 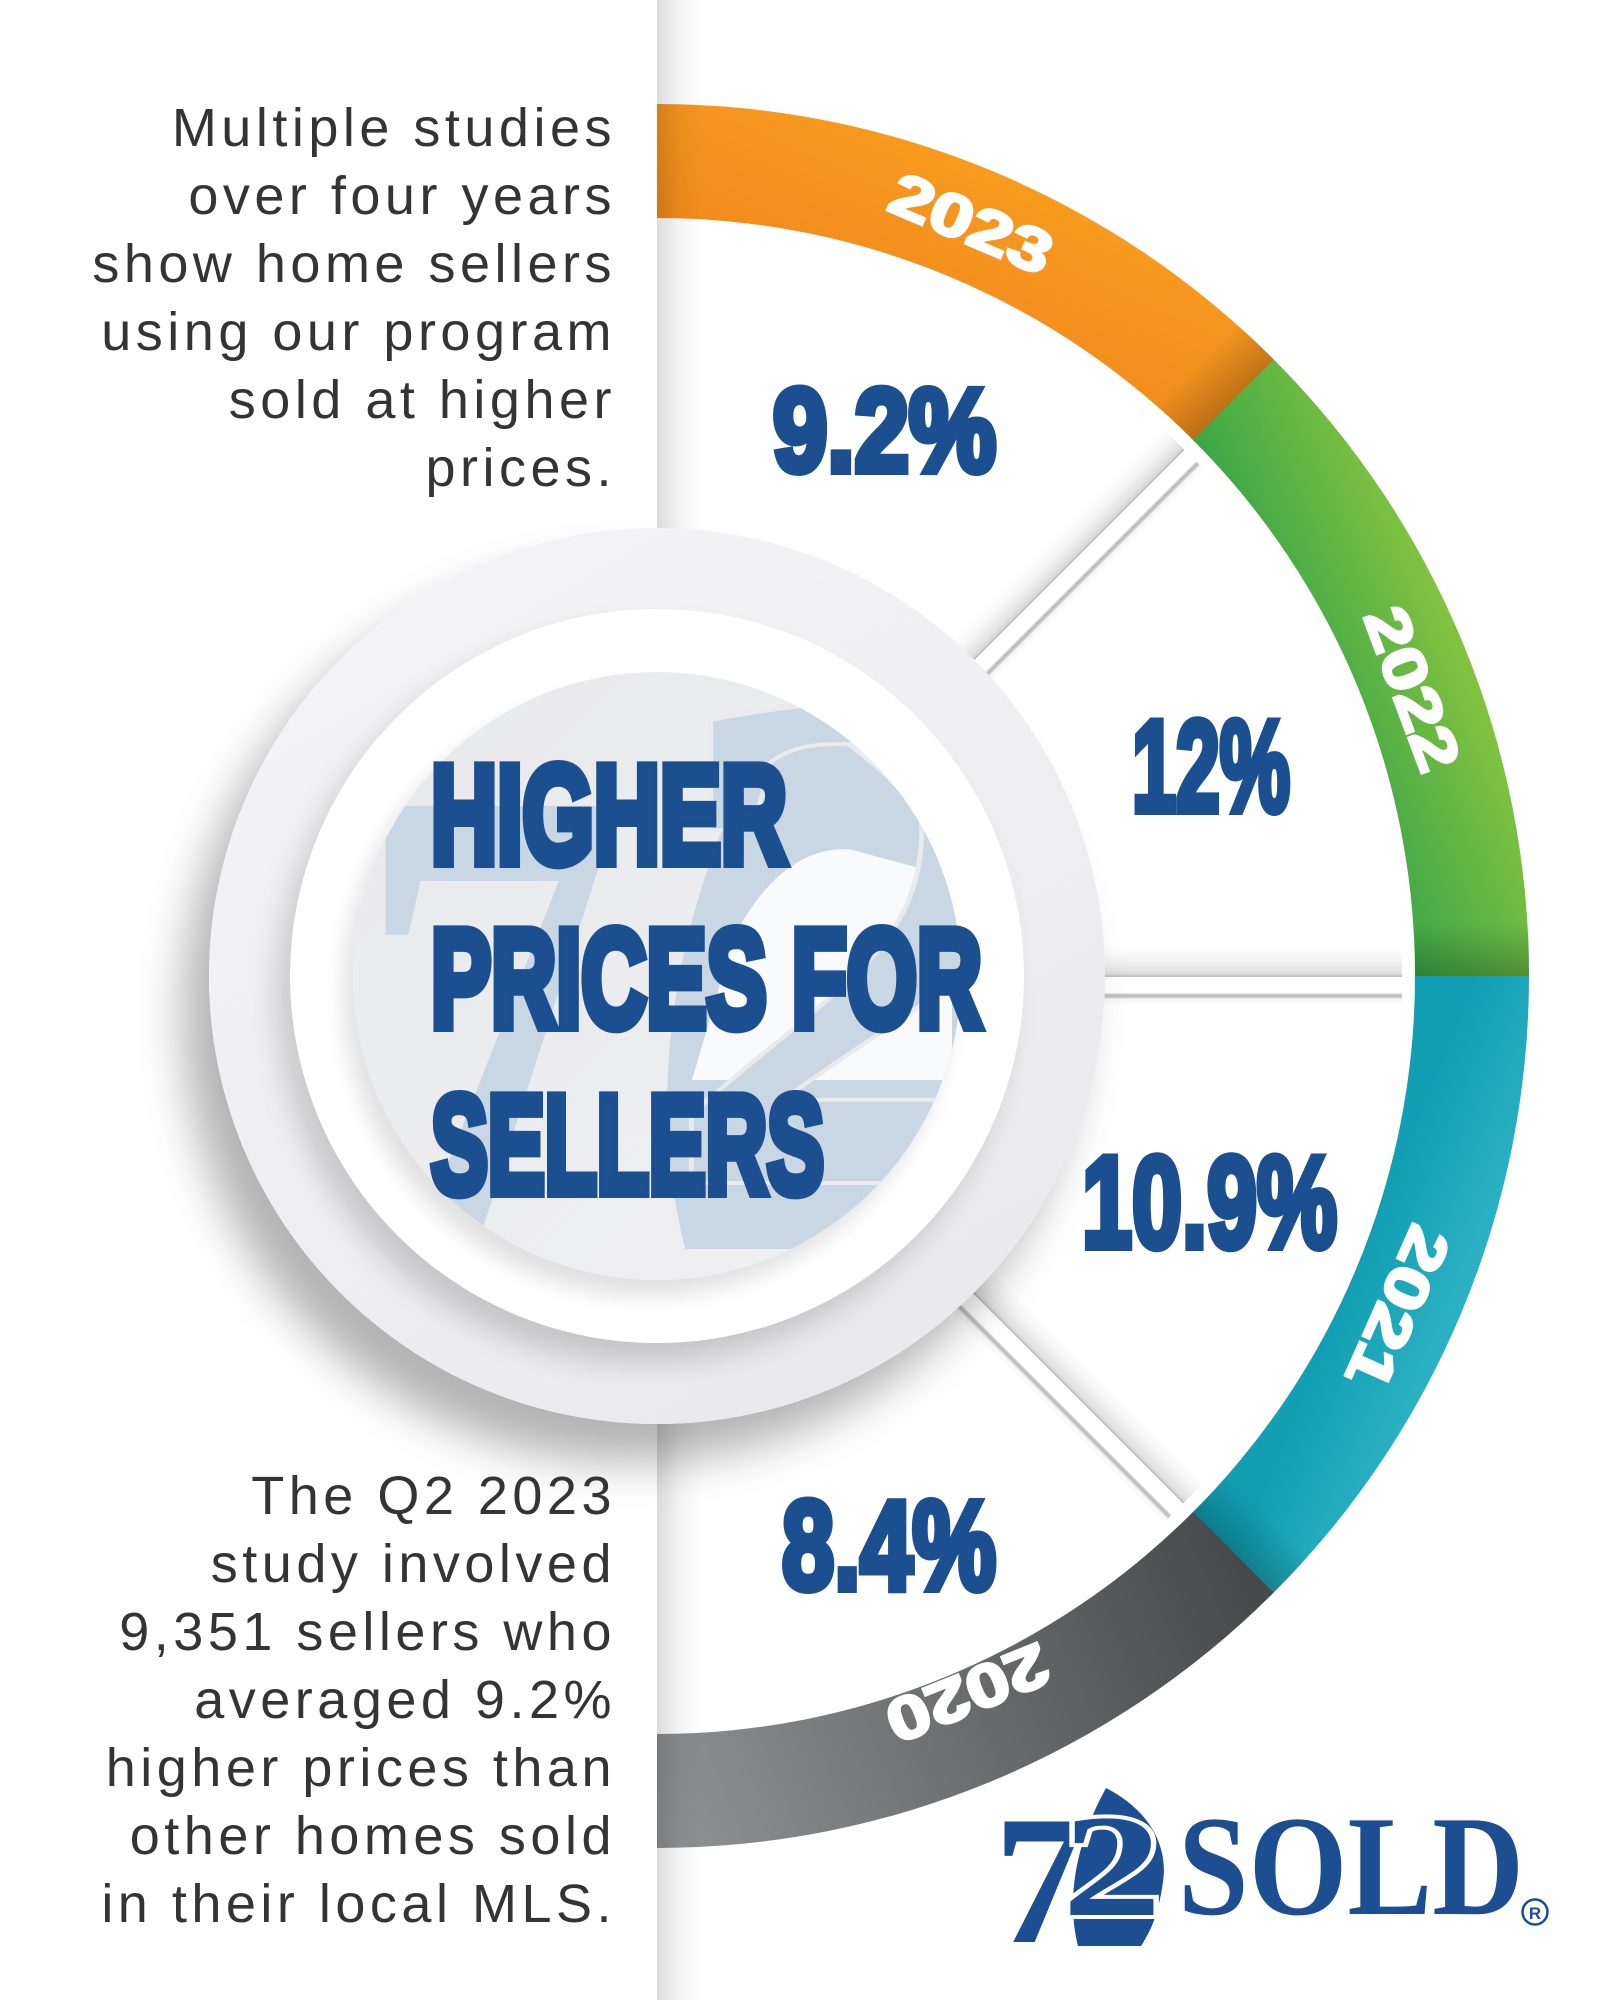 I want to click on svg-text: 9.2%, so click(x=884, y=431).